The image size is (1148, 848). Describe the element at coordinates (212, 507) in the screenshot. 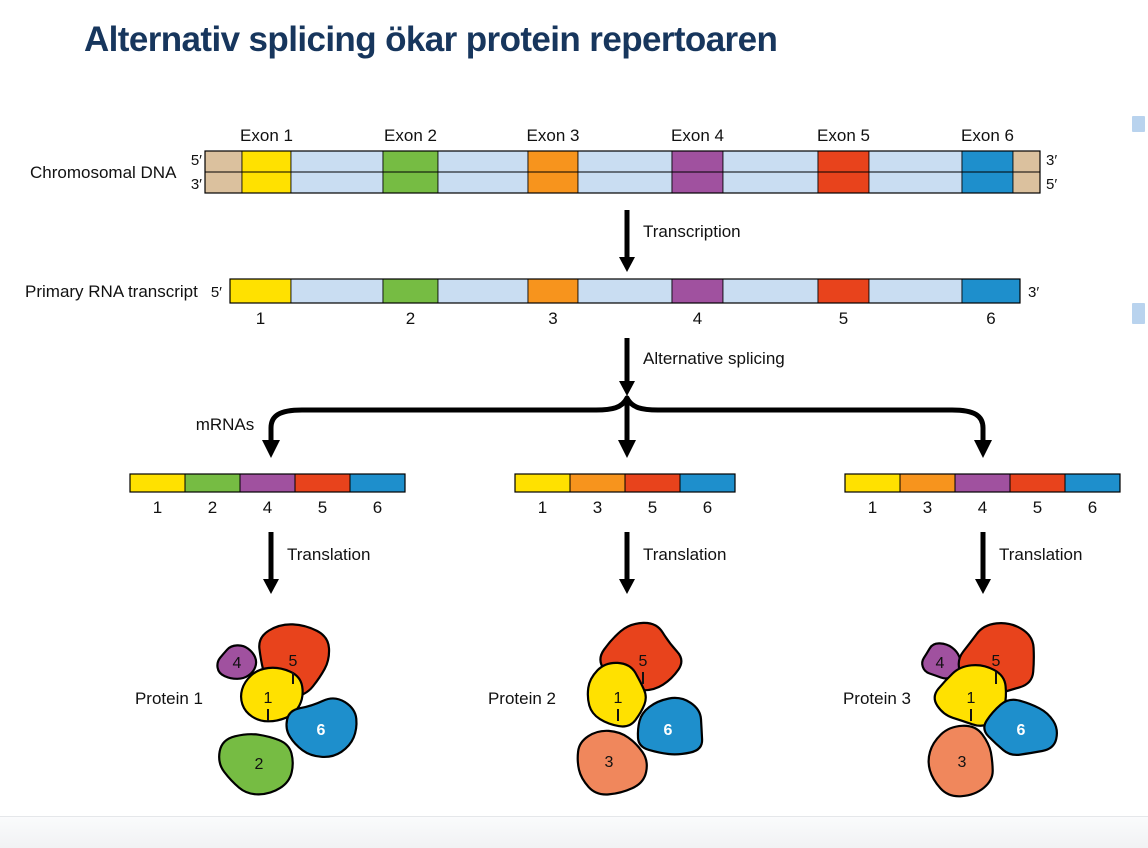

I see `mrna-exon-number: 2` at that location.